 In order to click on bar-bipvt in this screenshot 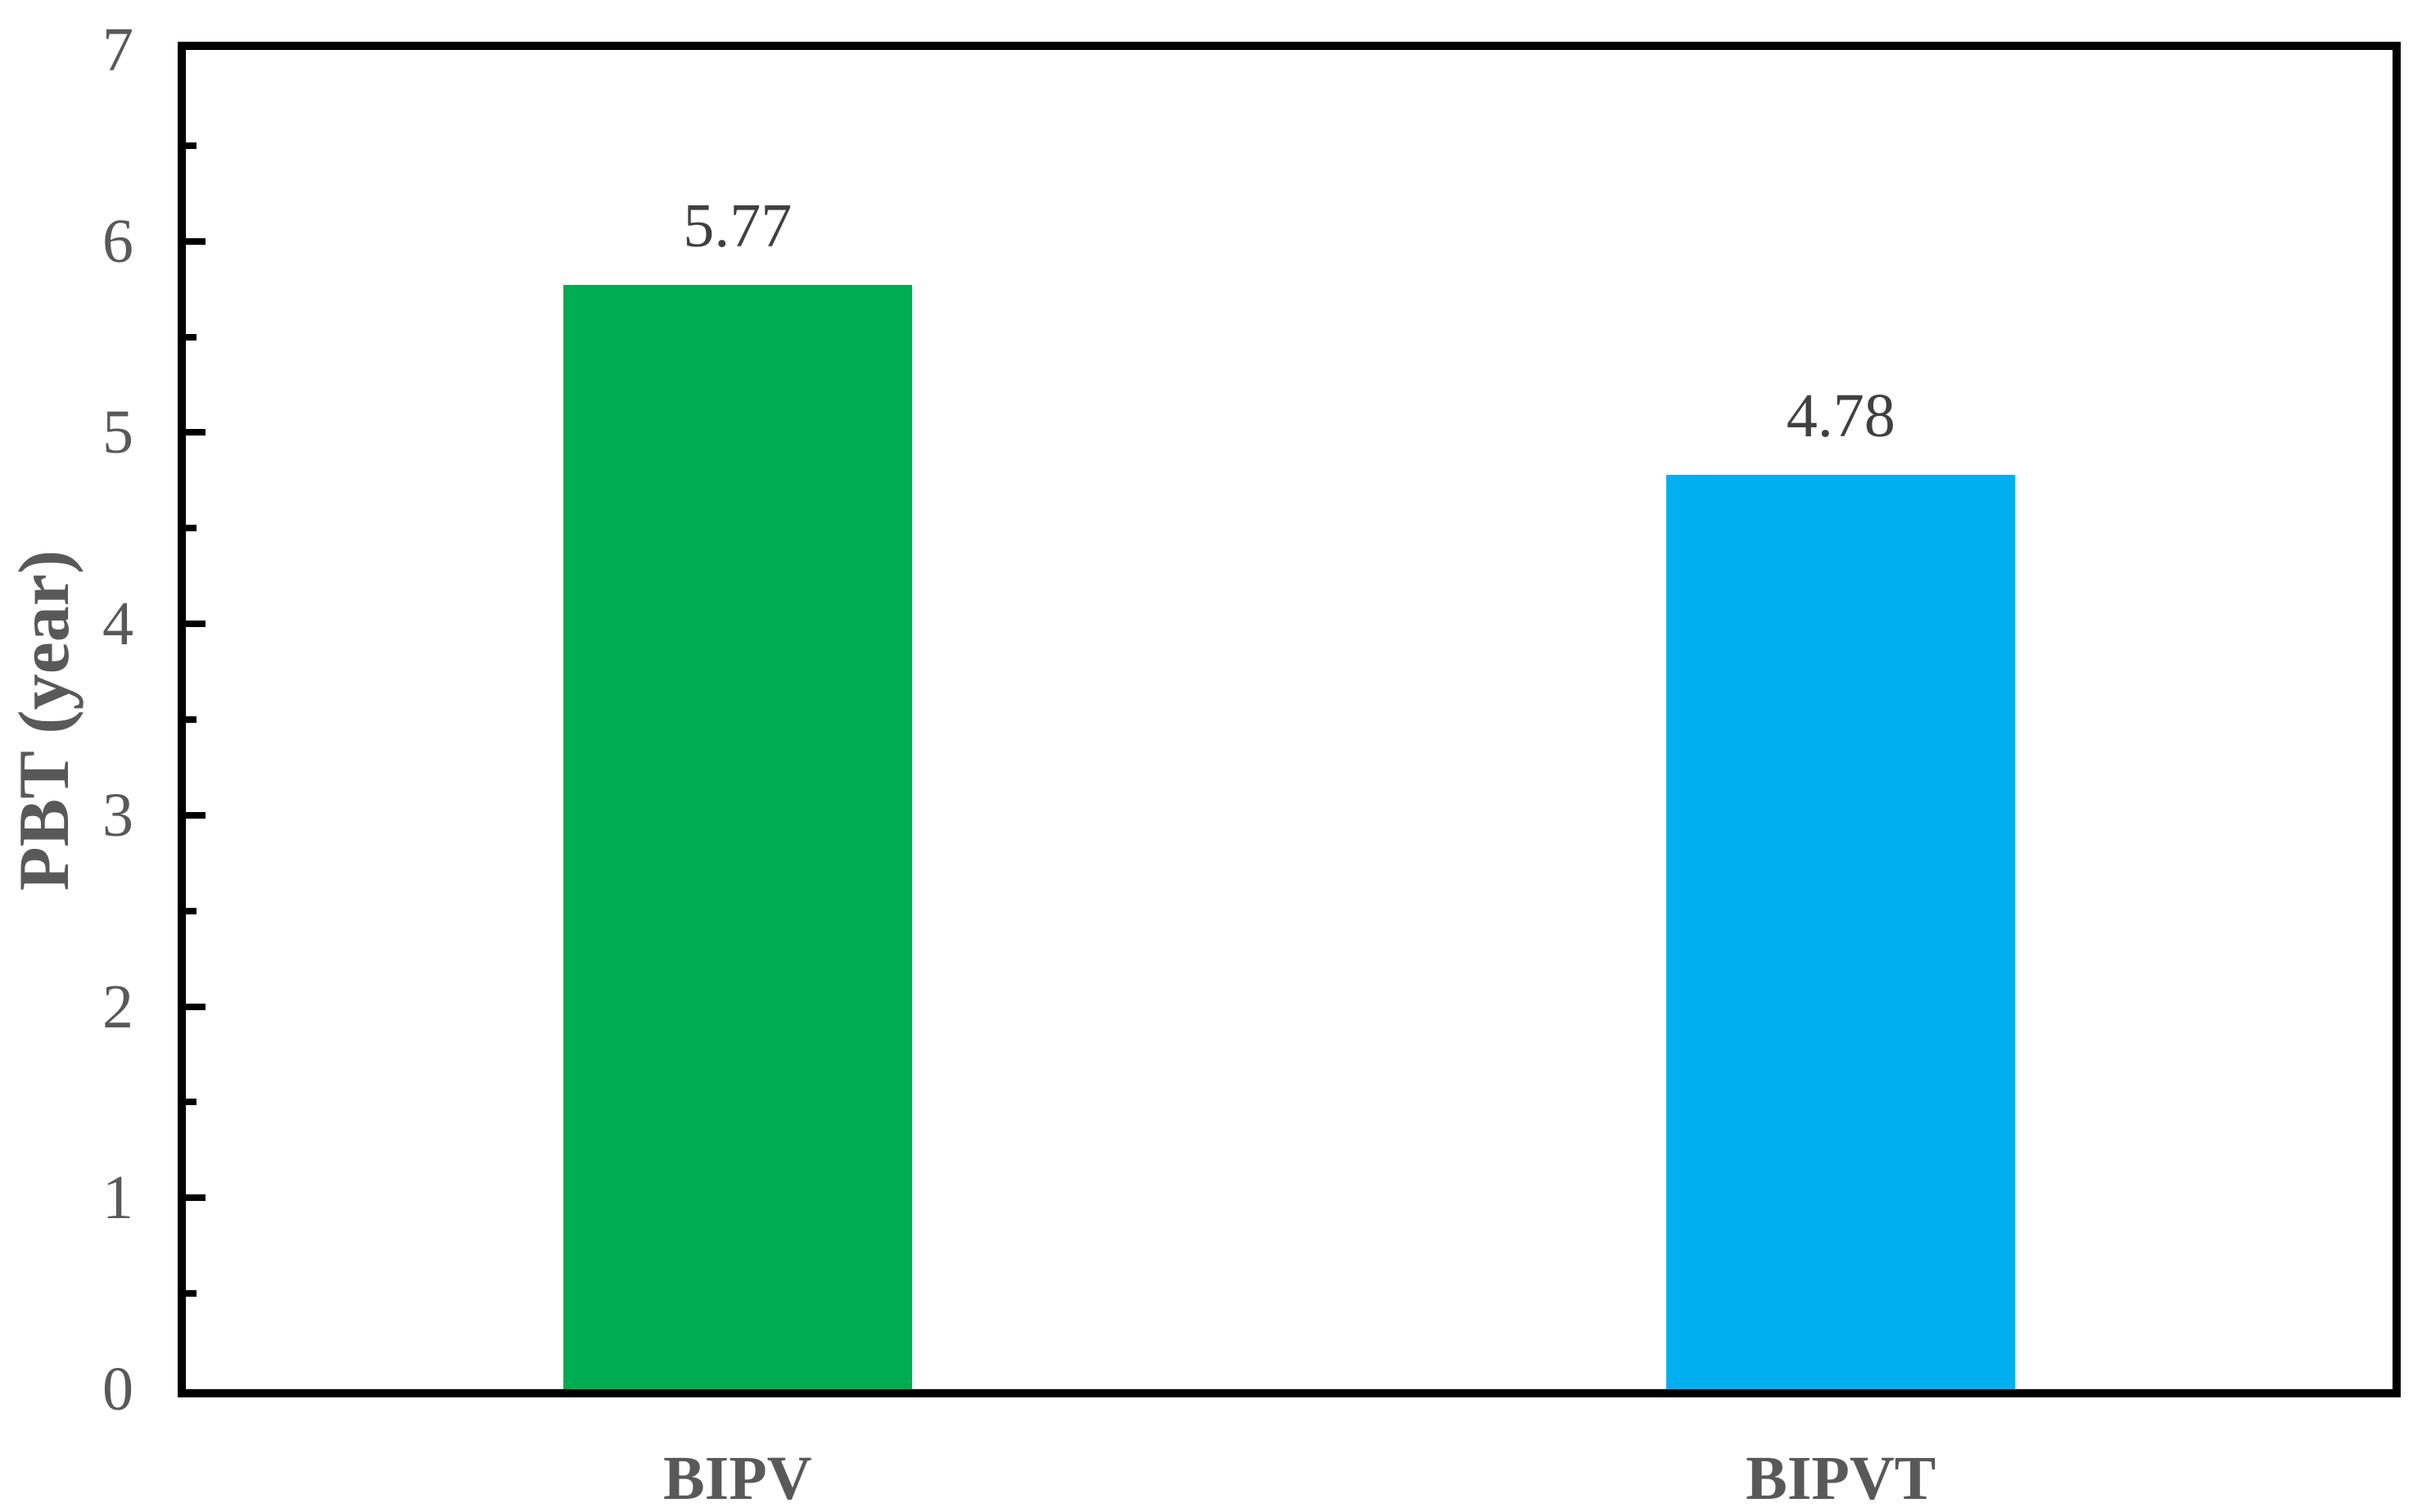, I will do `click(1841, 931)`.